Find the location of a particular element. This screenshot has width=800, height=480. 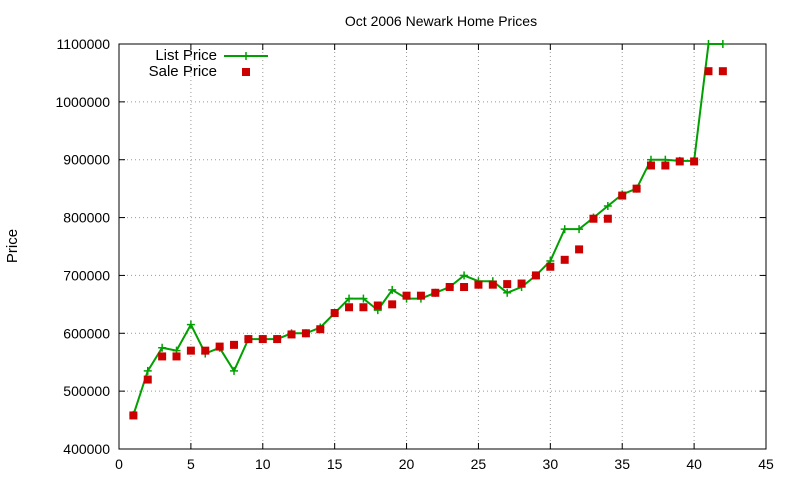

legend-marker-sale-price is located at coordinates (246, 72).